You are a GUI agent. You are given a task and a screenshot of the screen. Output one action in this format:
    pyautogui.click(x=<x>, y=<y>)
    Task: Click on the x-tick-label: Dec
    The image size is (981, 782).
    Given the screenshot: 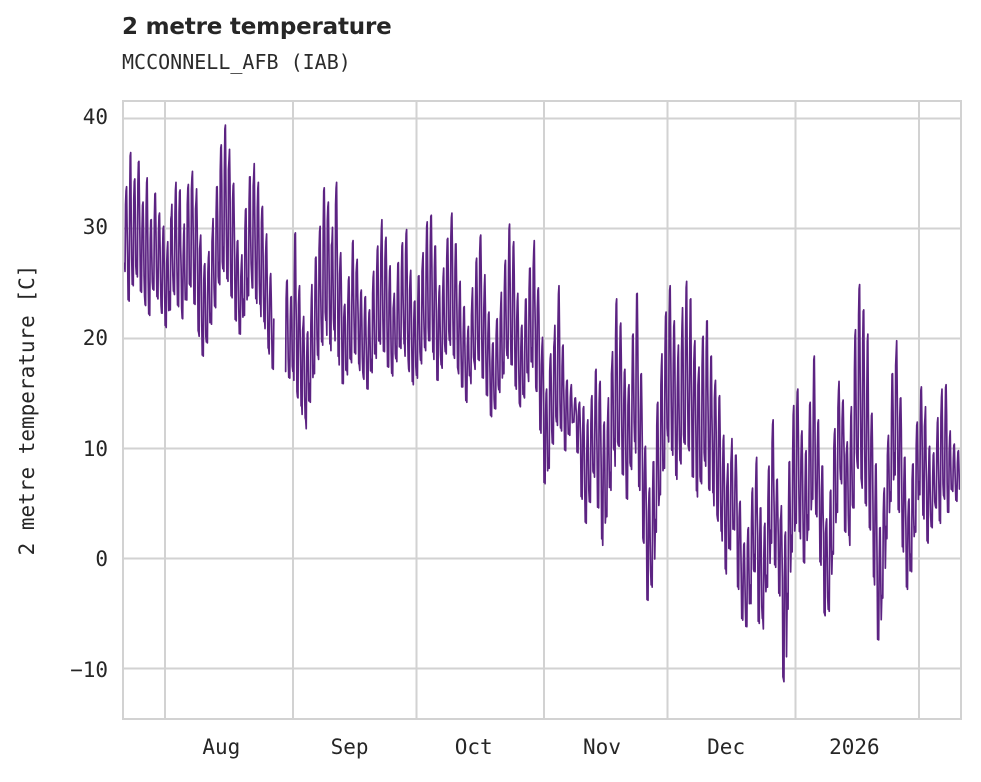 What is the action you would take?
    pyautogui.click(x=726, y=747)
    